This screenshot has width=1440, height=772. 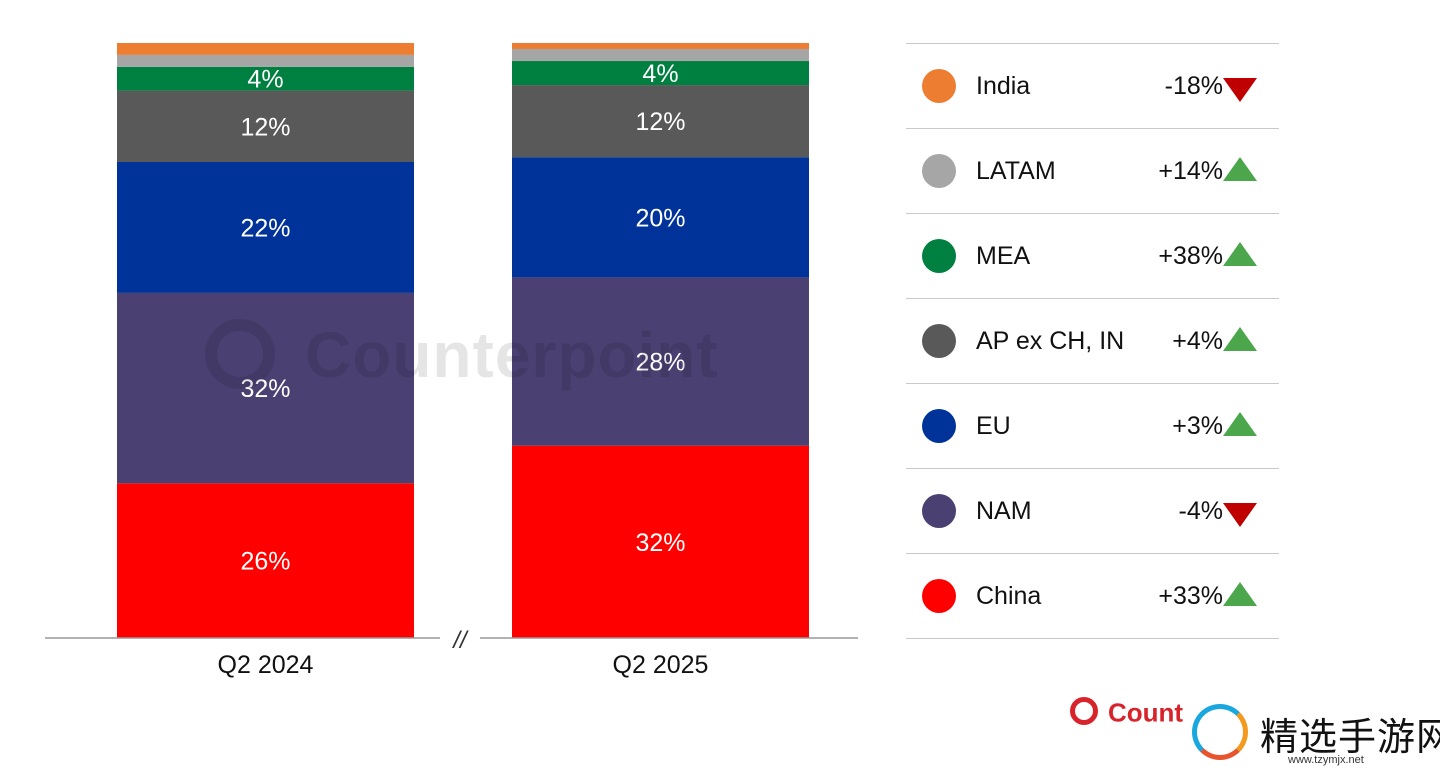 I want to click on bar-segment-china-q2-2024, so click(x=265, y=560).